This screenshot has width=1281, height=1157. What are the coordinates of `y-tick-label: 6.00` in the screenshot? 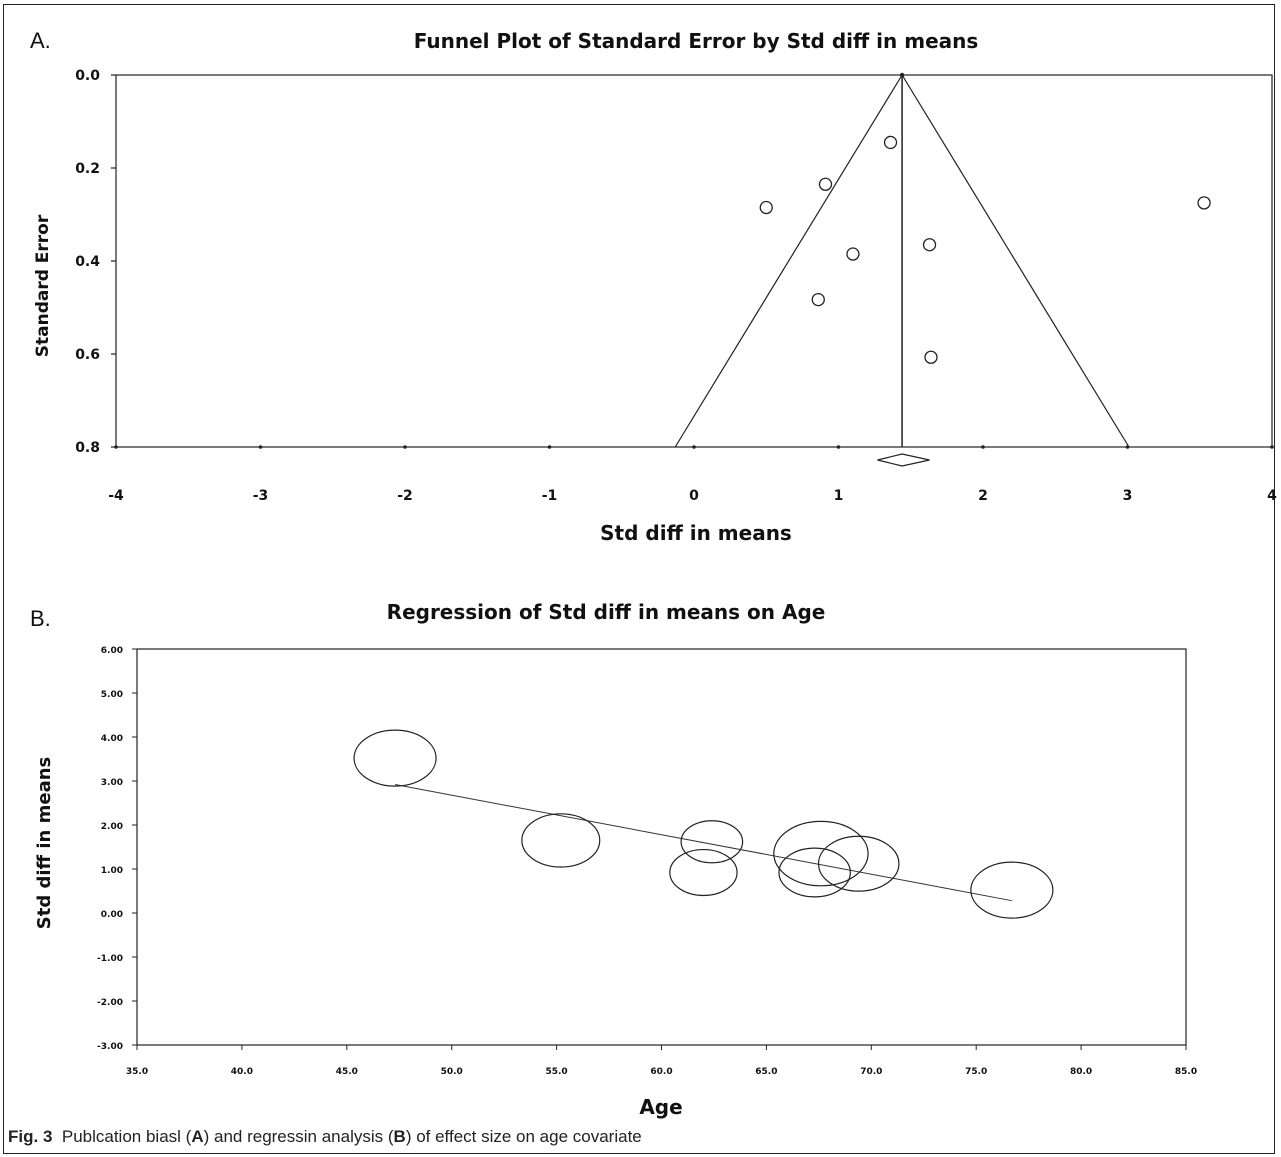 It's located at (112, 651).